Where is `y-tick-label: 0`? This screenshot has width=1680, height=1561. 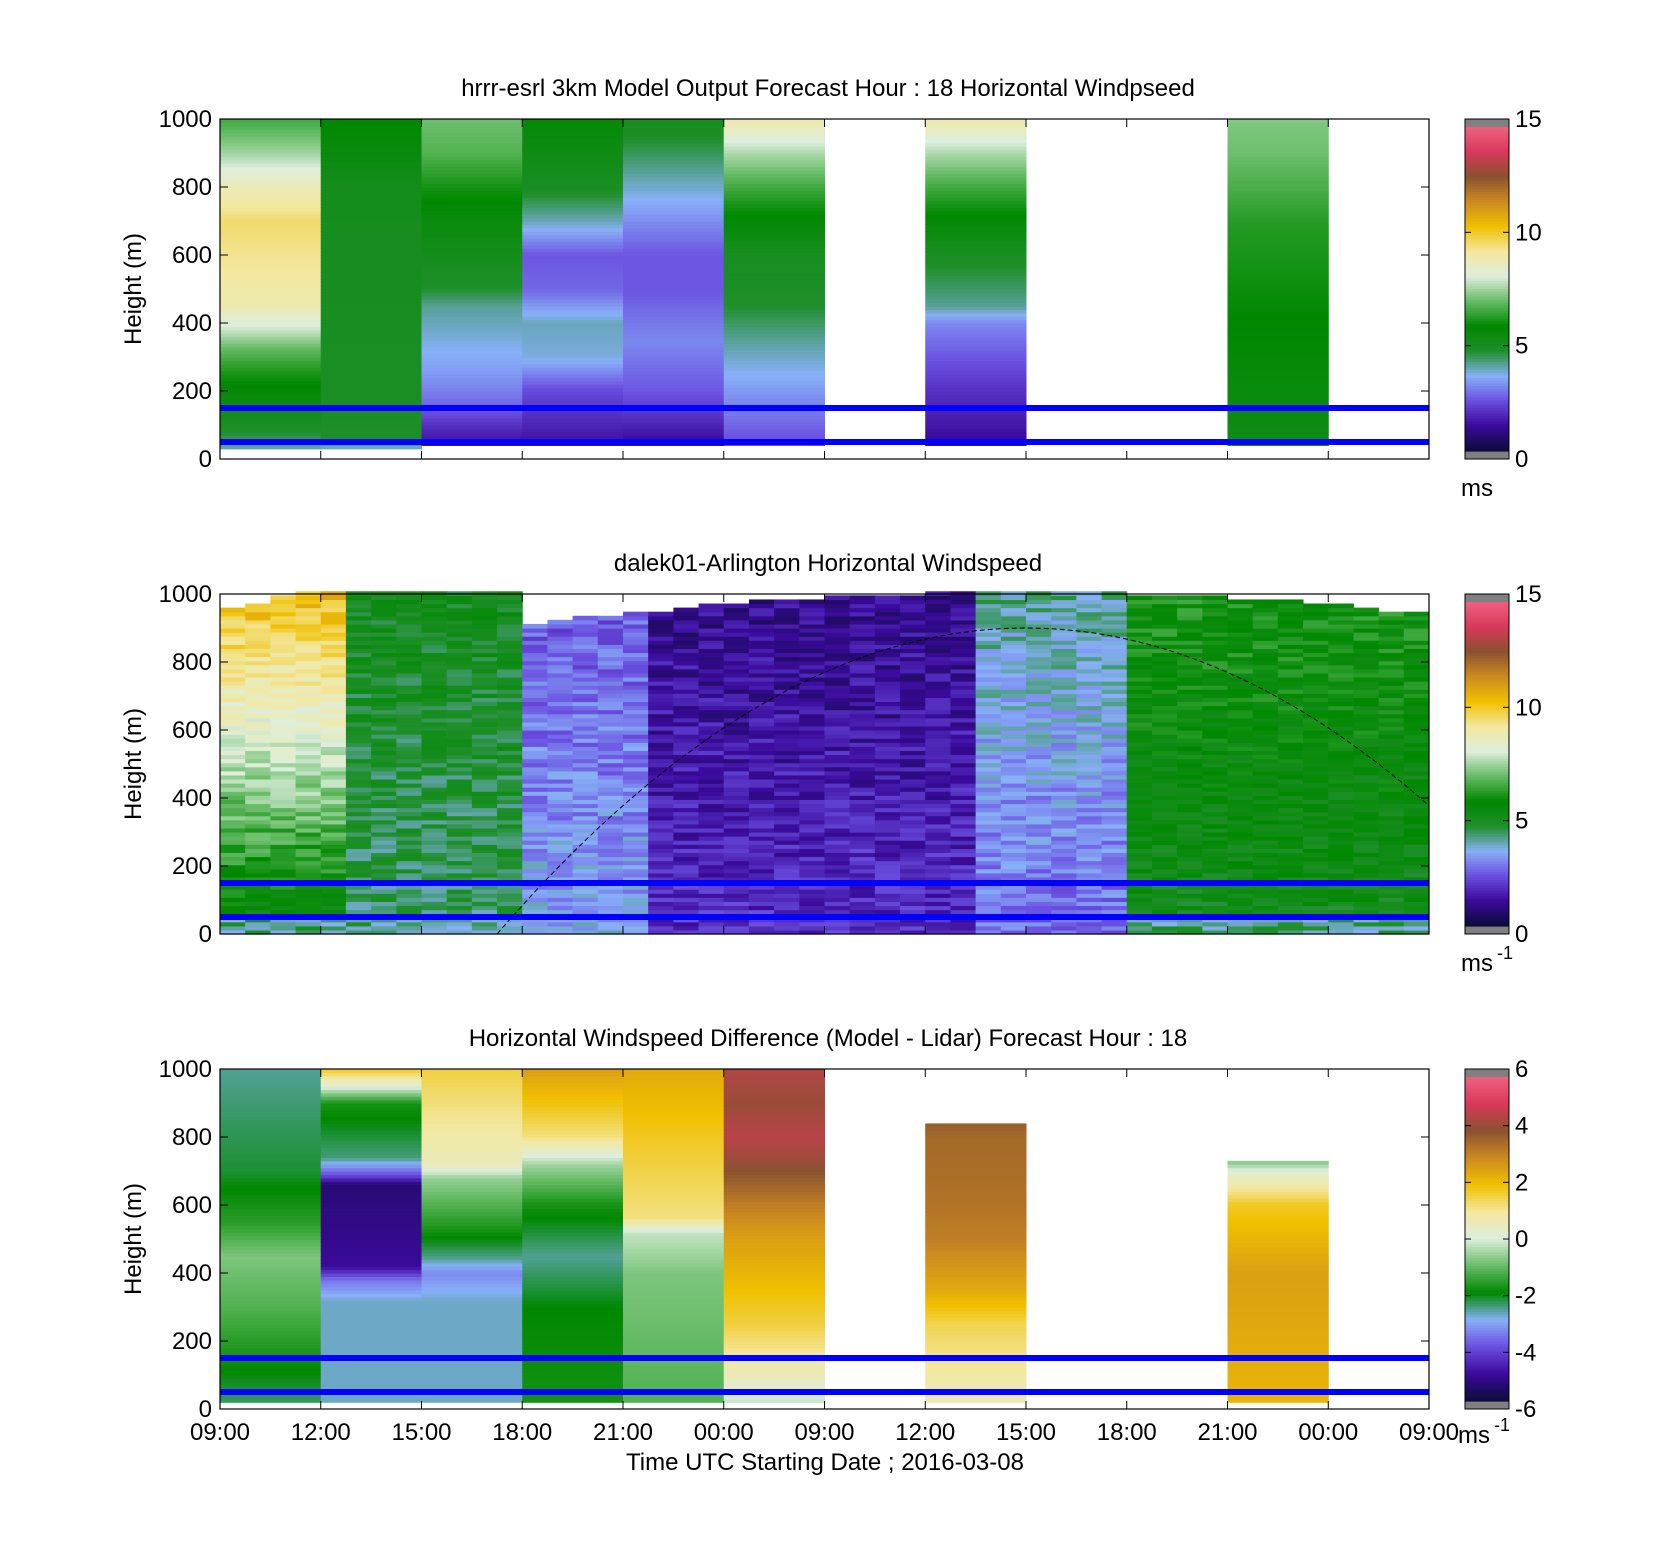 y-tick-label: 0 is located at coordinates (205, 459).